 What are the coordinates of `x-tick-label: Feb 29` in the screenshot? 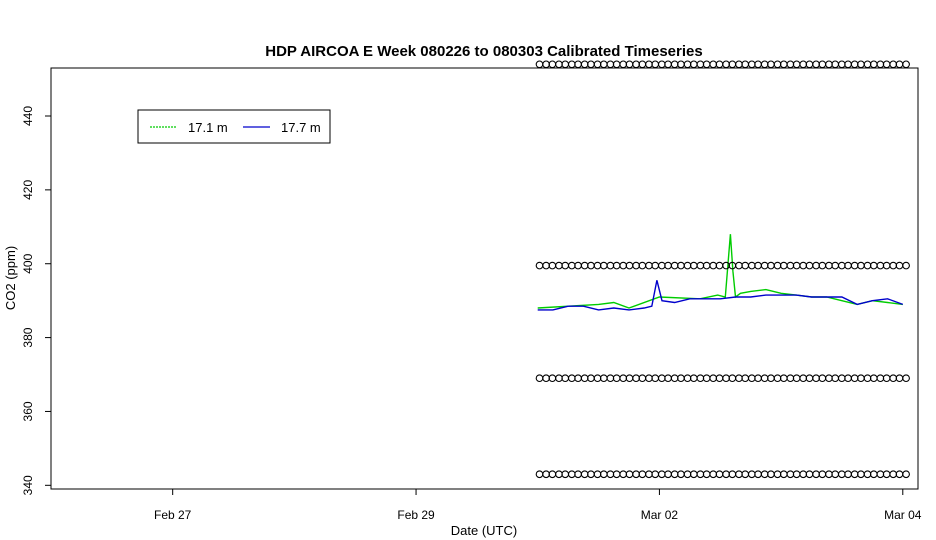 It's located at (416, 515).